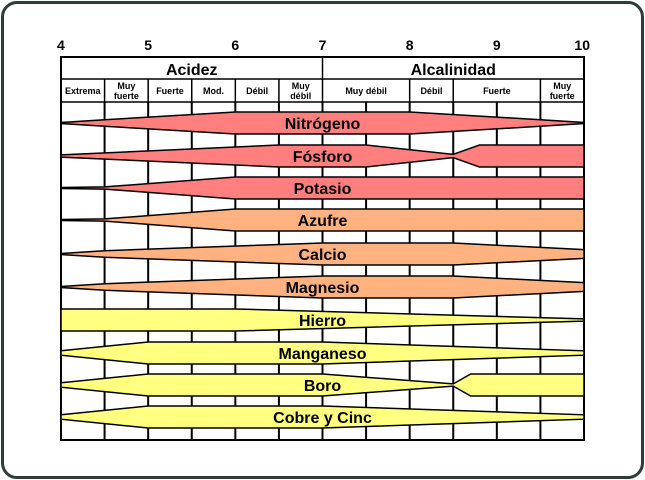 The height and width of the screenshot is (480, 645). I want to click on nutrient-label: Potasio, so click(323, 189).